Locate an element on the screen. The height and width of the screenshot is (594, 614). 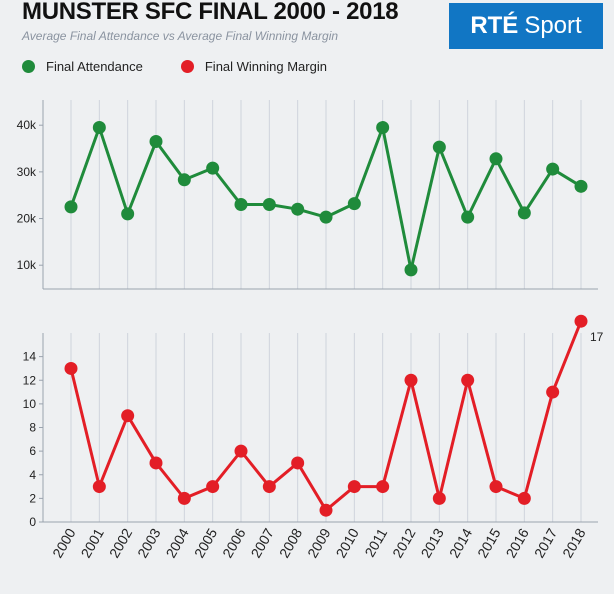
x-tick-label: 2018 is located at coordinates (574, 542).